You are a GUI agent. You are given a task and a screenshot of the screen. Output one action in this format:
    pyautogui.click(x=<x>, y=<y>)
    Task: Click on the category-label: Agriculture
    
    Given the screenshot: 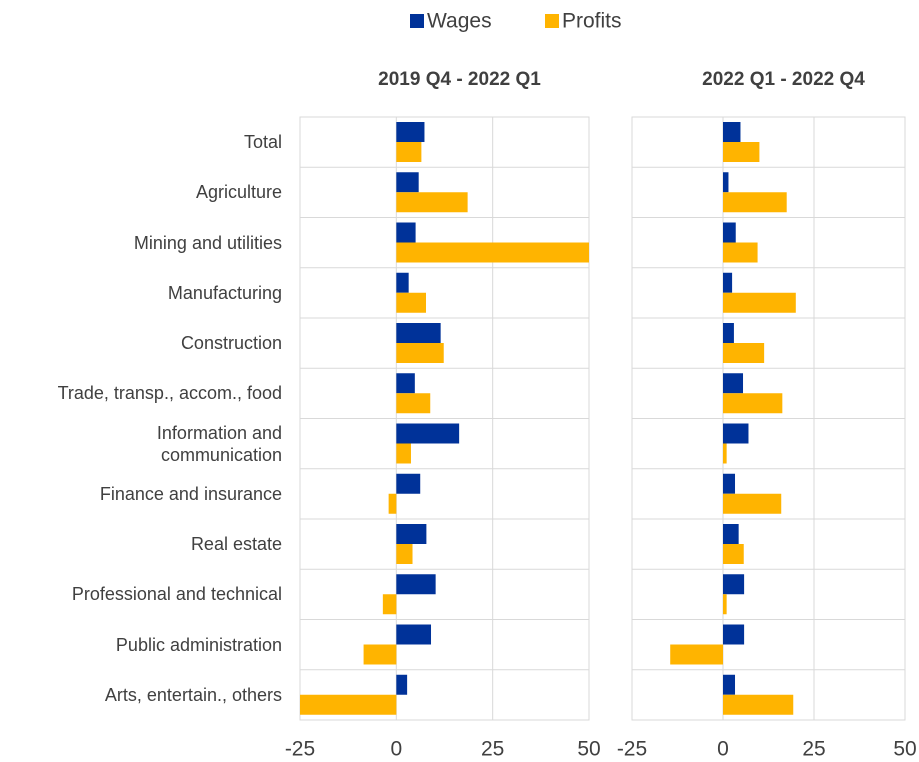 What is the action you would take?
    pyautogui.click(x=238, y=192)
    